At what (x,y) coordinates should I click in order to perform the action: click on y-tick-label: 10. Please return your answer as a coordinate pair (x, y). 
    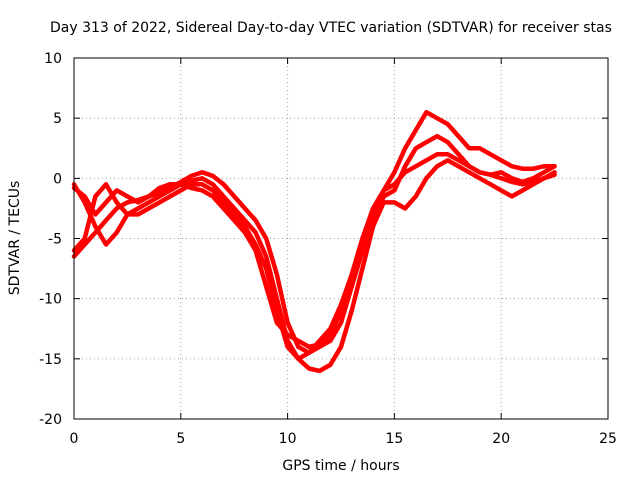
    Looking at the image, I should click on (53, 59).